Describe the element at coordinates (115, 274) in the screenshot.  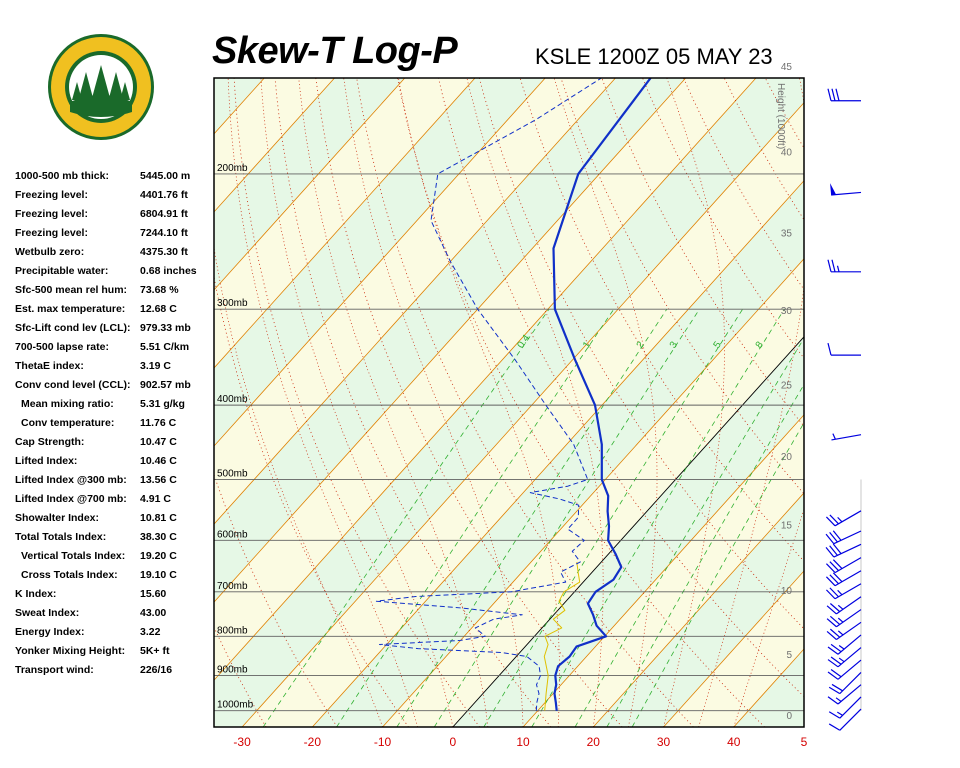
I see `index-row: Precipitable water: 0.68 inches` at that location.